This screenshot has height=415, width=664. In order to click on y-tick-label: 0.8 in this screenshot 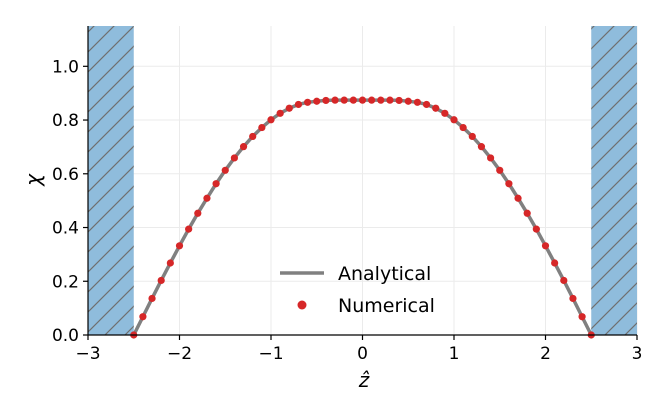, I will do `click(65, 121)`.